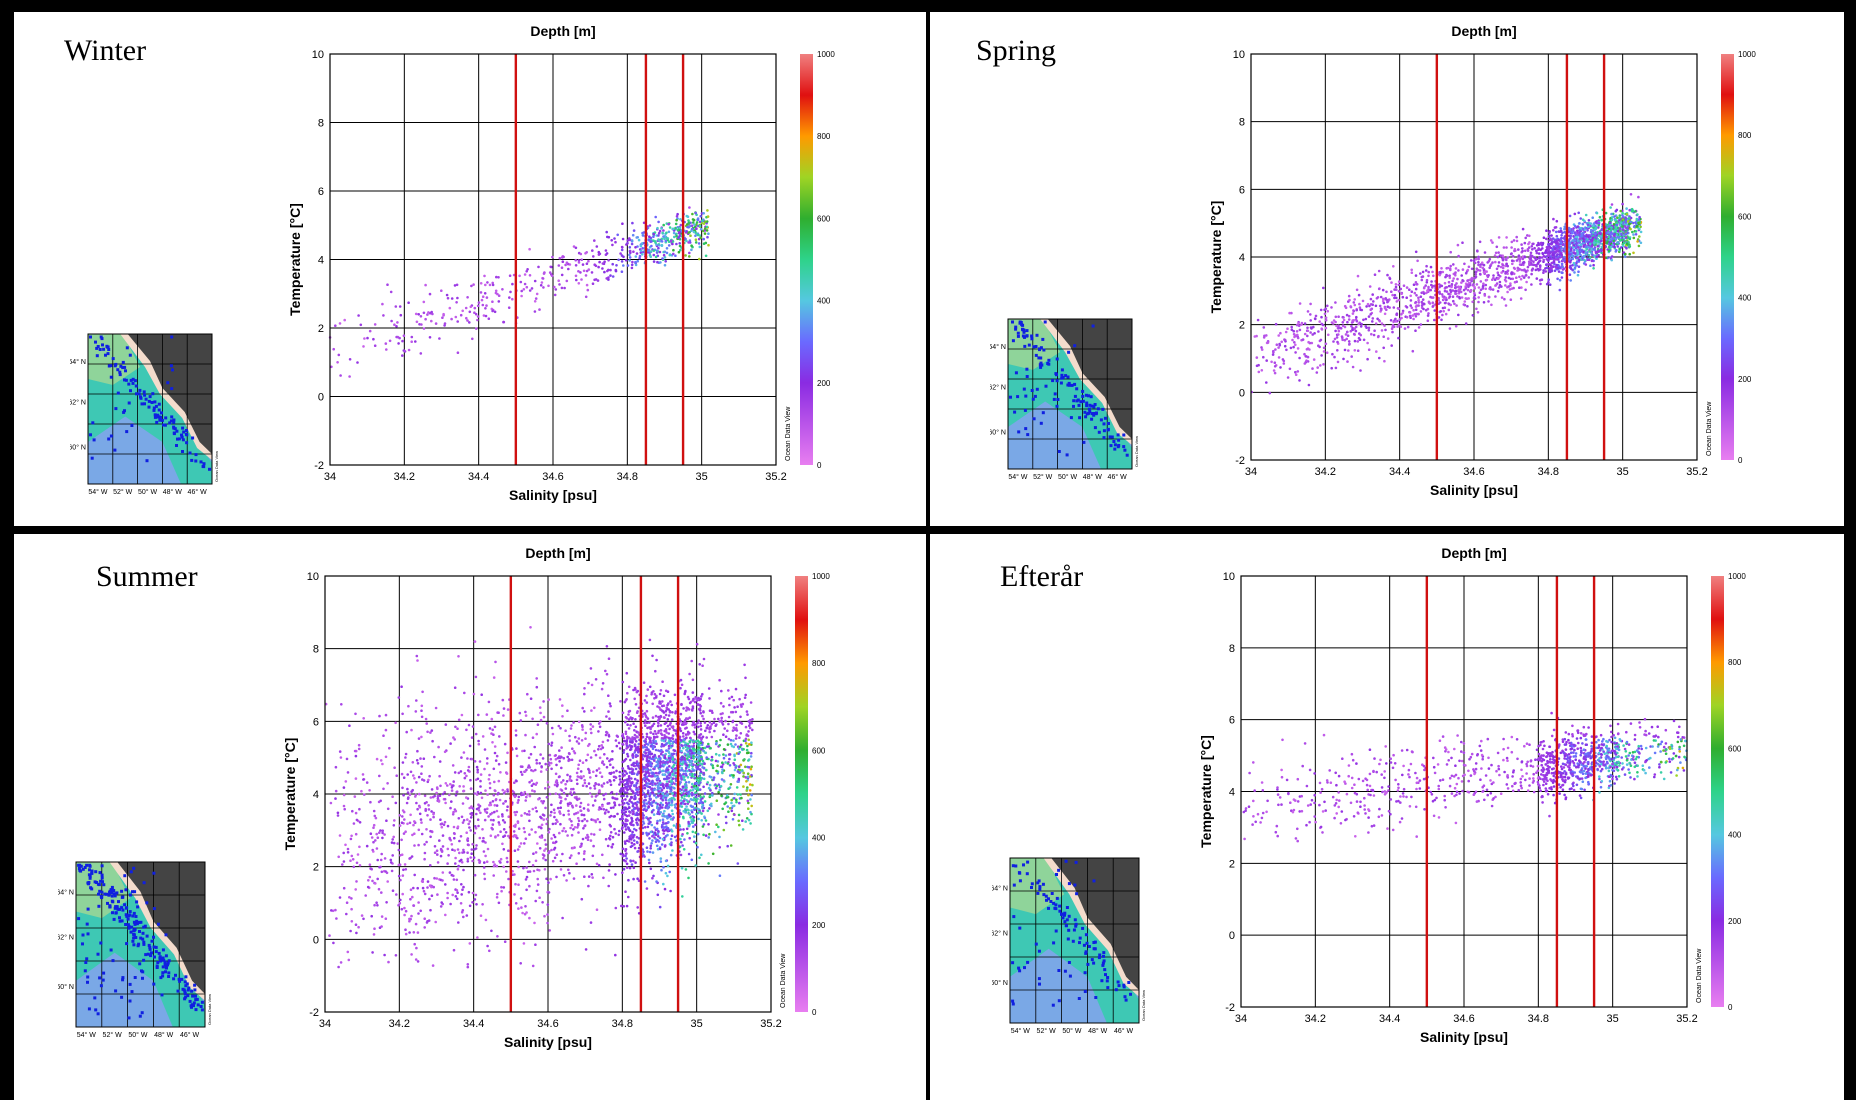 The height and width of the screenshot is (1100, 1856). I want to click on stations, so click(1069, 388).